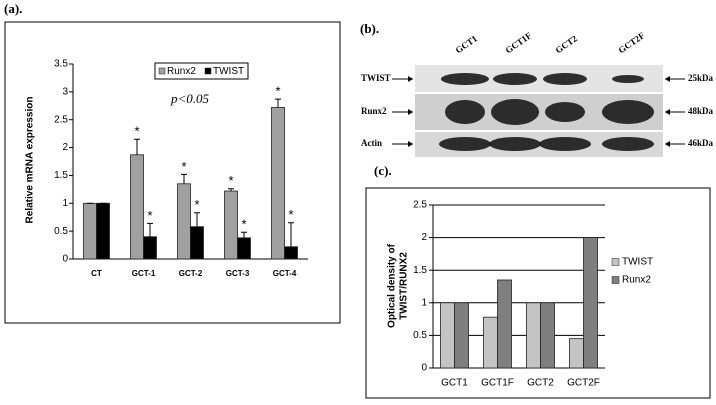  What do you see at coordinates (30, 160) in the screenshot?
I see `y-axis-label: Relative mRNA expression` at bounding box center [30, 160].